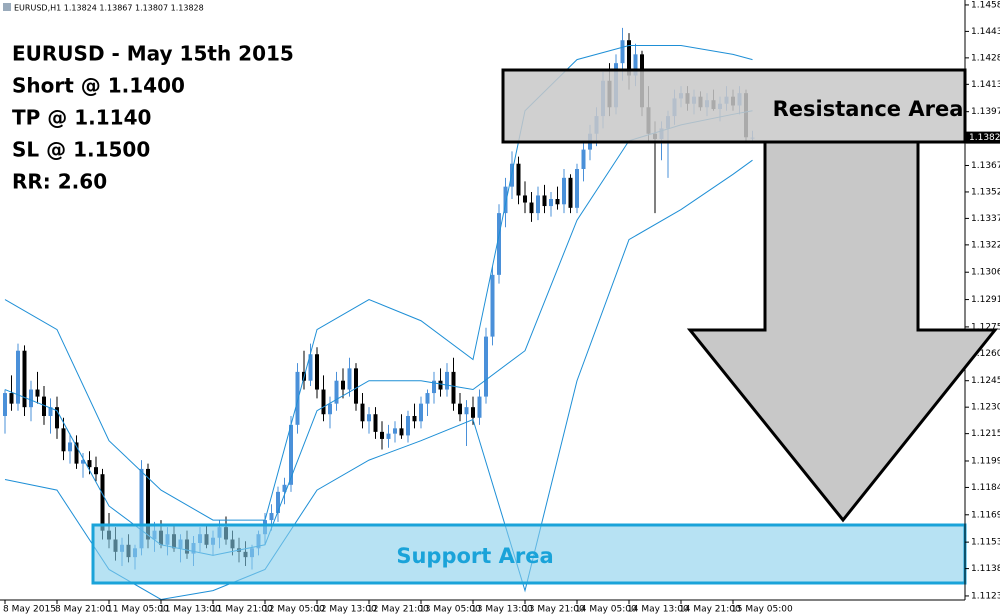 Image resolution: width=1000 pixels, height=616 pixels. Describe the element at coordinates (29, 610) in the screenshot. I see `x-tick-label: 8 May 2015` at that location.